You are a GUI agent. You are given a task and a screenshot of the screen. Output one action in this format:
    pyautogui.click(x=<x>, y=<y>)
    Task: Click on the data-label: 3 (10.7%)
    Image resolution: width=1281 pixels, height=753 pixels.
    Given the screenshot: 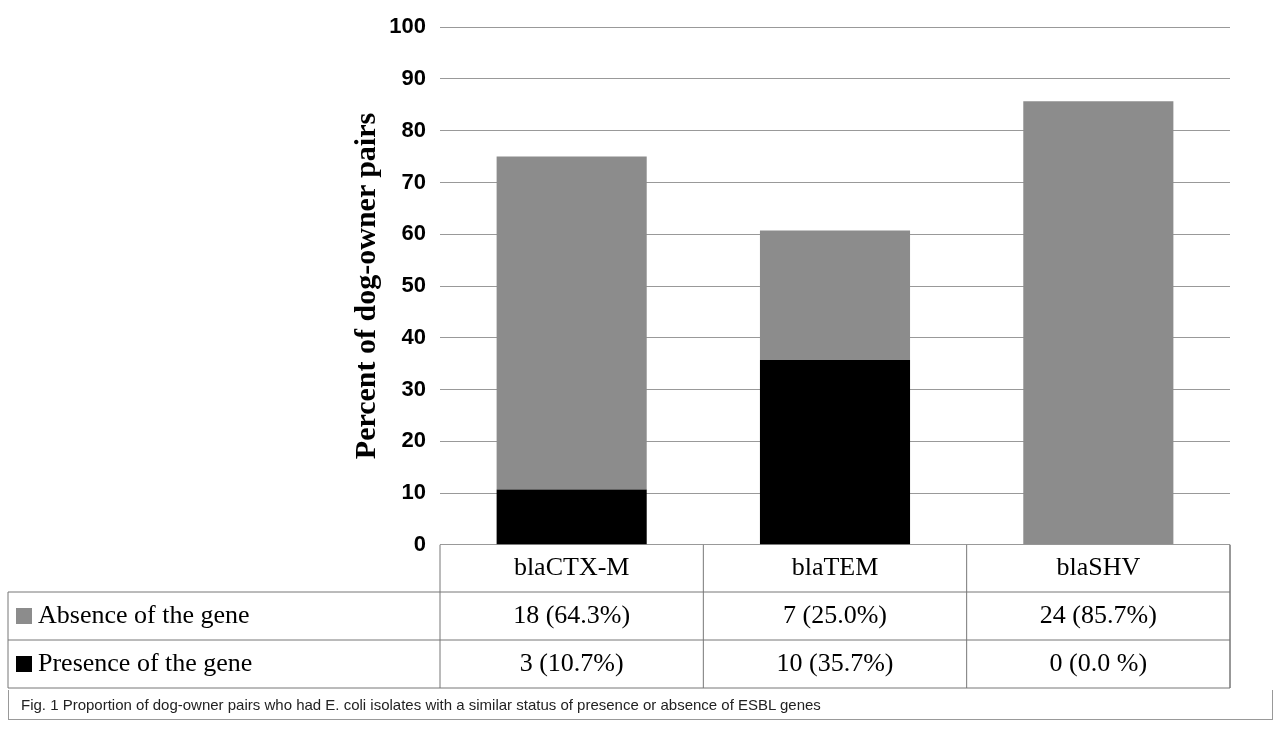 What is the action you would take?
    pyautogui.click(x=571, y=662)
    